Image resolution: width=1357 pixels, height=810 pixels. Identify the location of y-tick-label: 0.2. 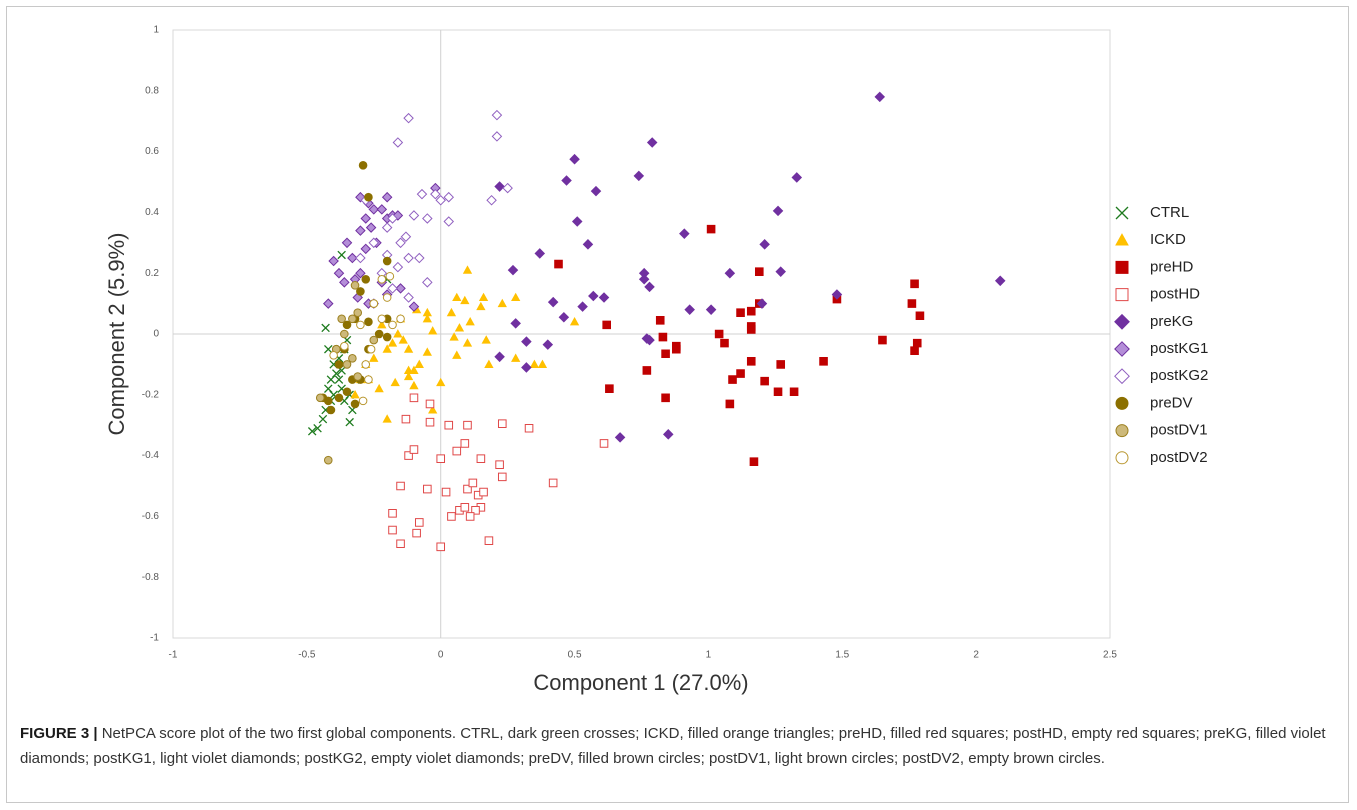
(152, 273).